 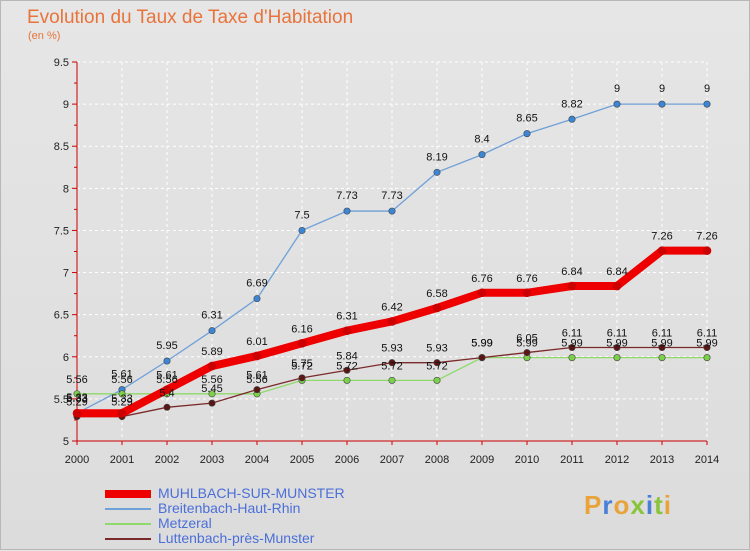 I want to click on x-tick-label: 2002, so click(x=167, y=460).